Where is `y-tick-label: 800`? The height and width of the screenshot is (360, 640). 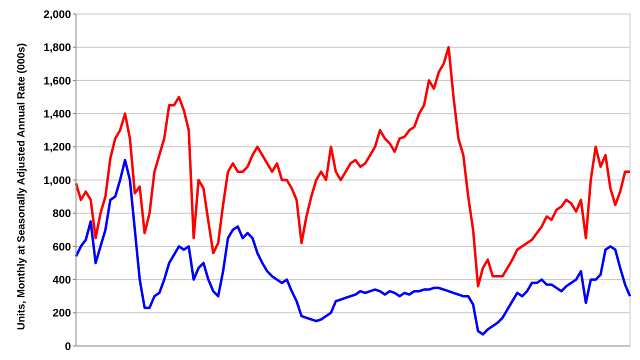
y-tick-label: 800 is located at coordinates (61, 214).